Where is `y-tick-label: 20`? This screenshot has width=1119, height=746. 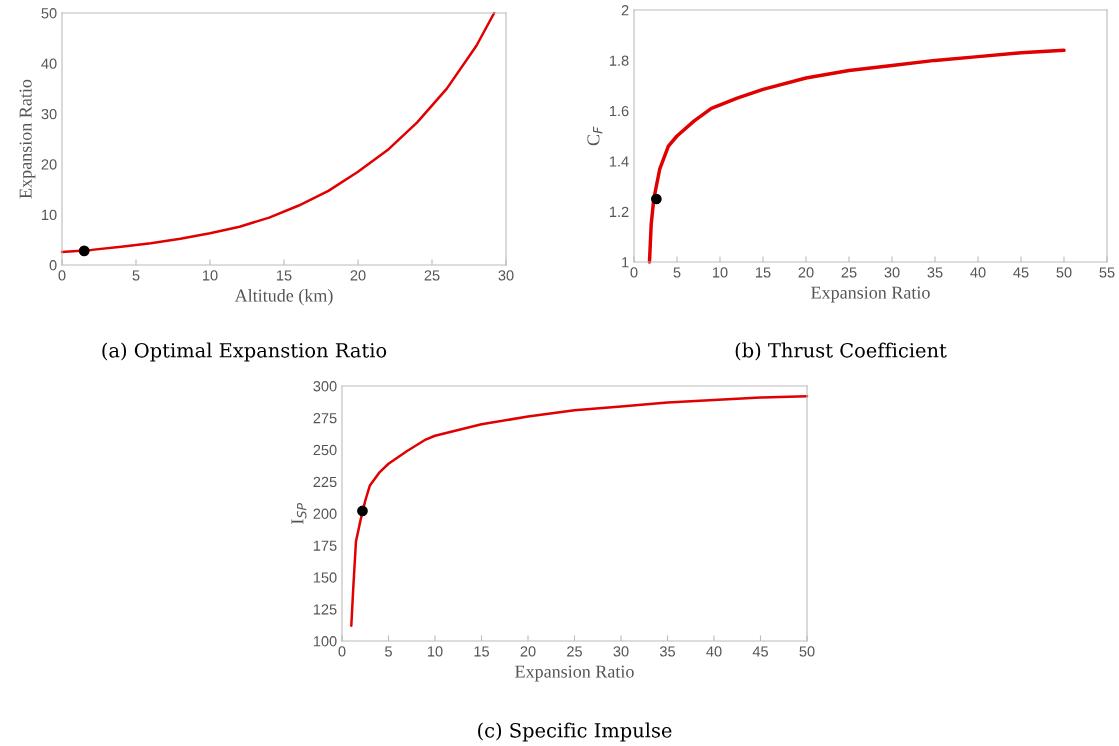
y-tick-label: 20 is located at coordinates (49, 164).